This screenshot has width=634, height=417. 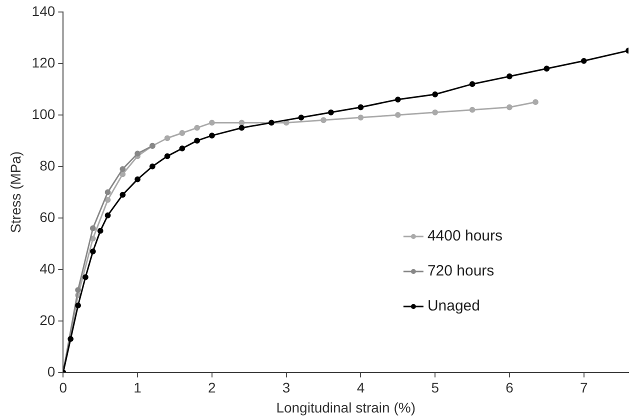 I want to click on x-axis-title: Longitudinal strain (%), so click(x=346, y=407).